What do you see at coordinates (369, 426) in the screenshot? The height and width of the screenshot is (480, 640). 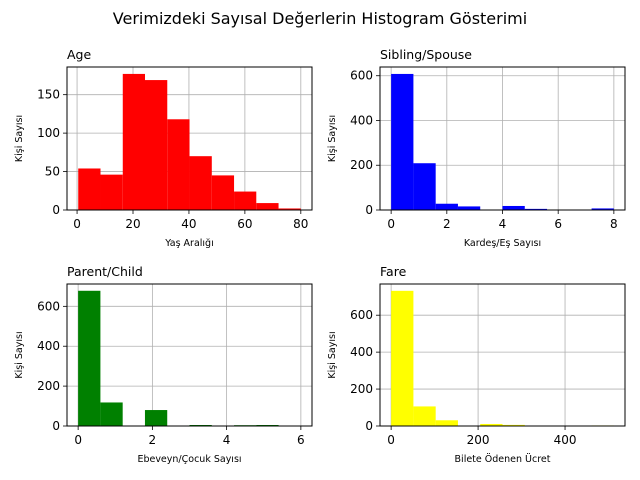 I see `fare-y-tick-label: 0` at bounding box center [369, 426].